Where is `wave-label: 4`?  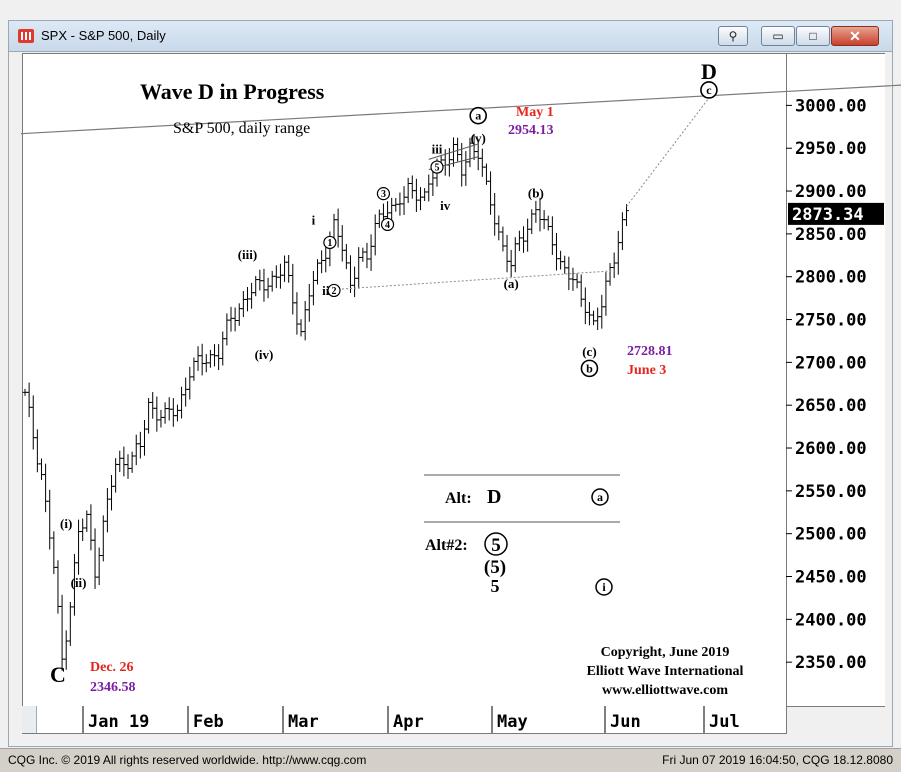
wave-label: 4 is located at coordinates (387, 225).